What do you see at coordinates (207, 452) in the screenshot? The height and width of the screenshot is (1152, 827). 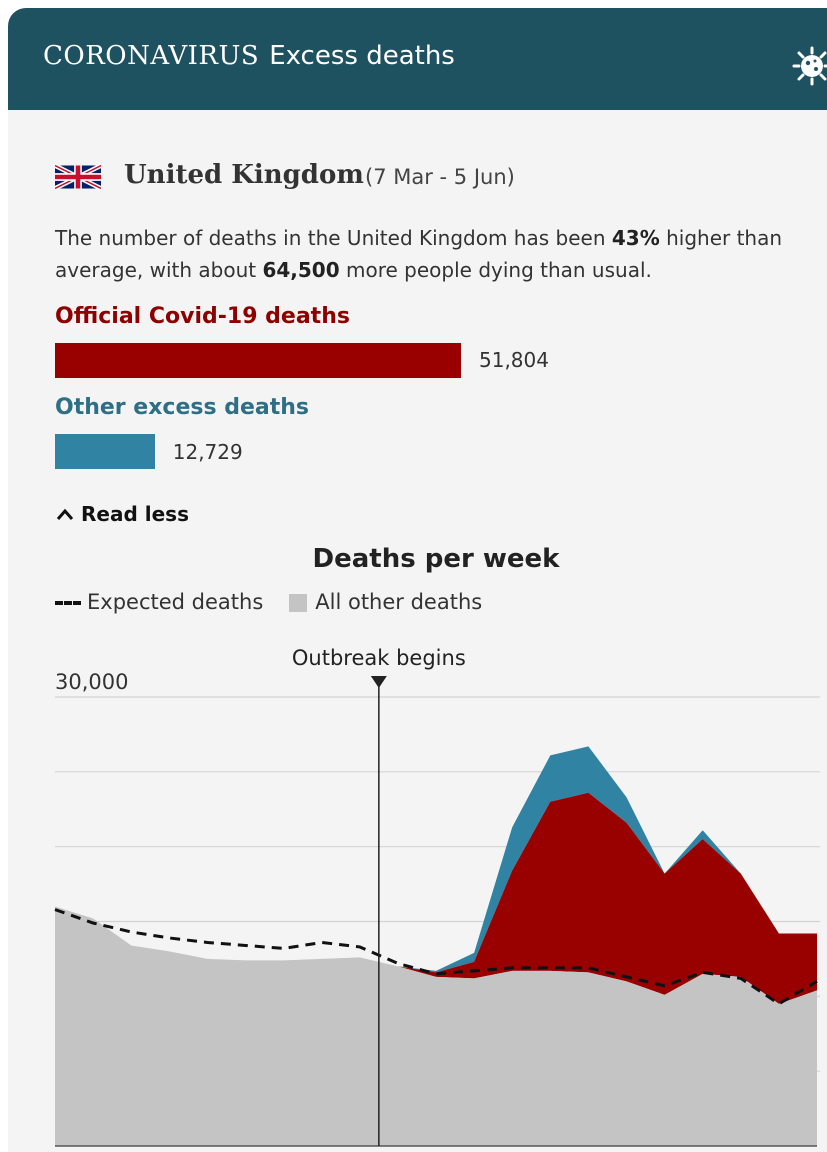 I see `other-excess-value: 12,729` at bounding box center [207, 452].